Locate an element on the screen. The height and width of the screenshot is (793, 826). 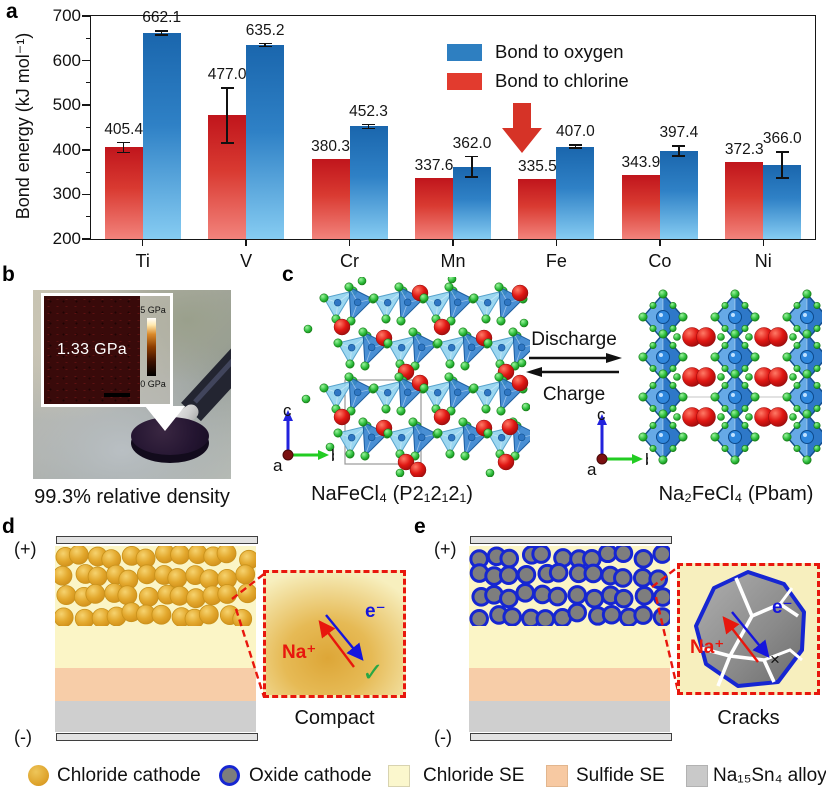
y-tick-label-700: 700 is located at coordinates (66, 15).